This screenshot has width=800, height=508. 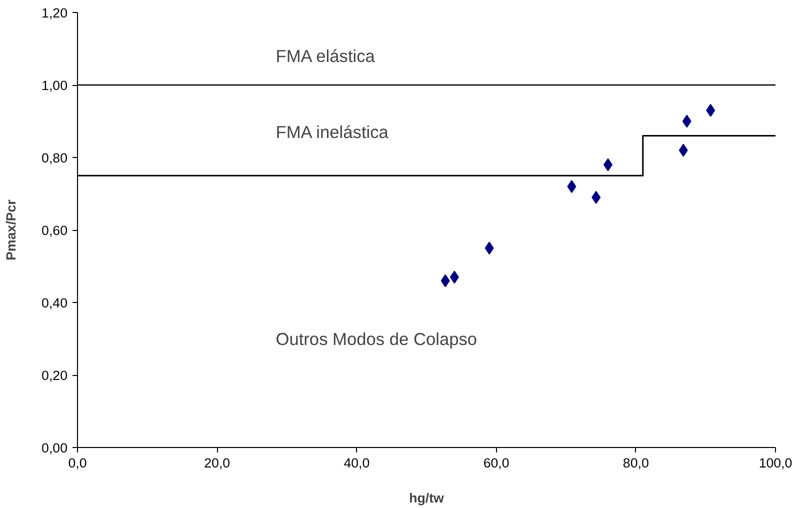 What do you see at coordinates (55, 303) in the screenshot?
I see `y-tick-label: 0,40` at bounding box center [55, 303].